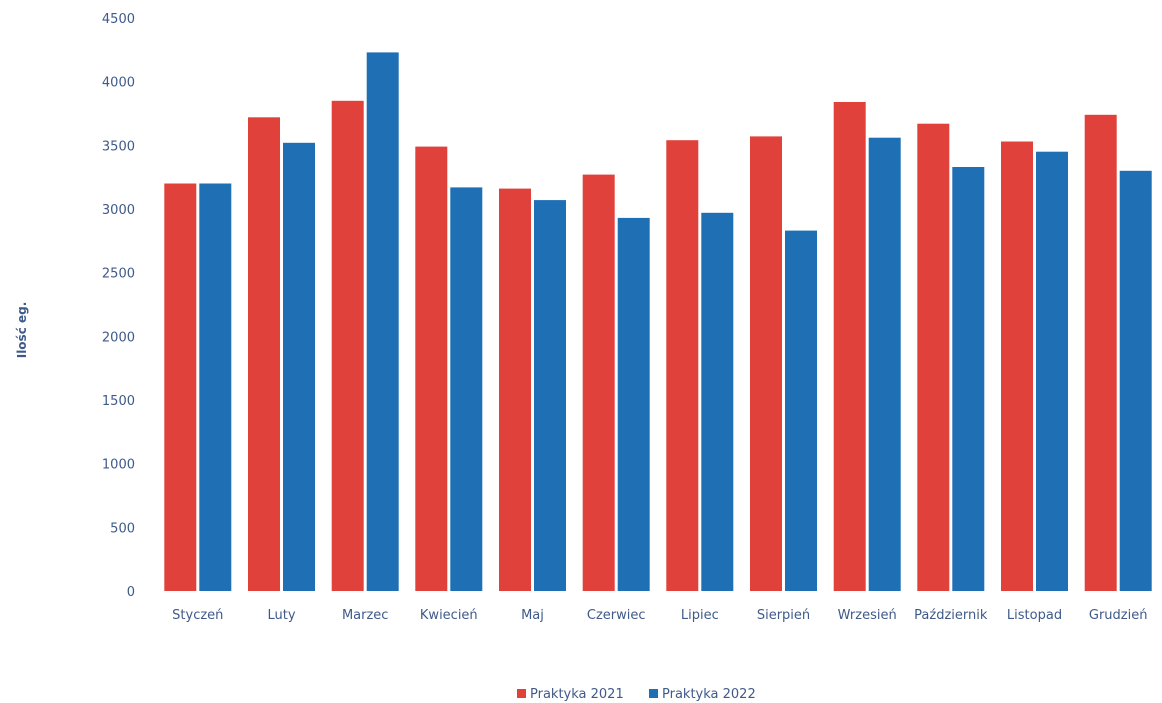  Describe the element at coordinates (118, 337) in the screenshot. I see `y-tick-label: 2000` at that location.